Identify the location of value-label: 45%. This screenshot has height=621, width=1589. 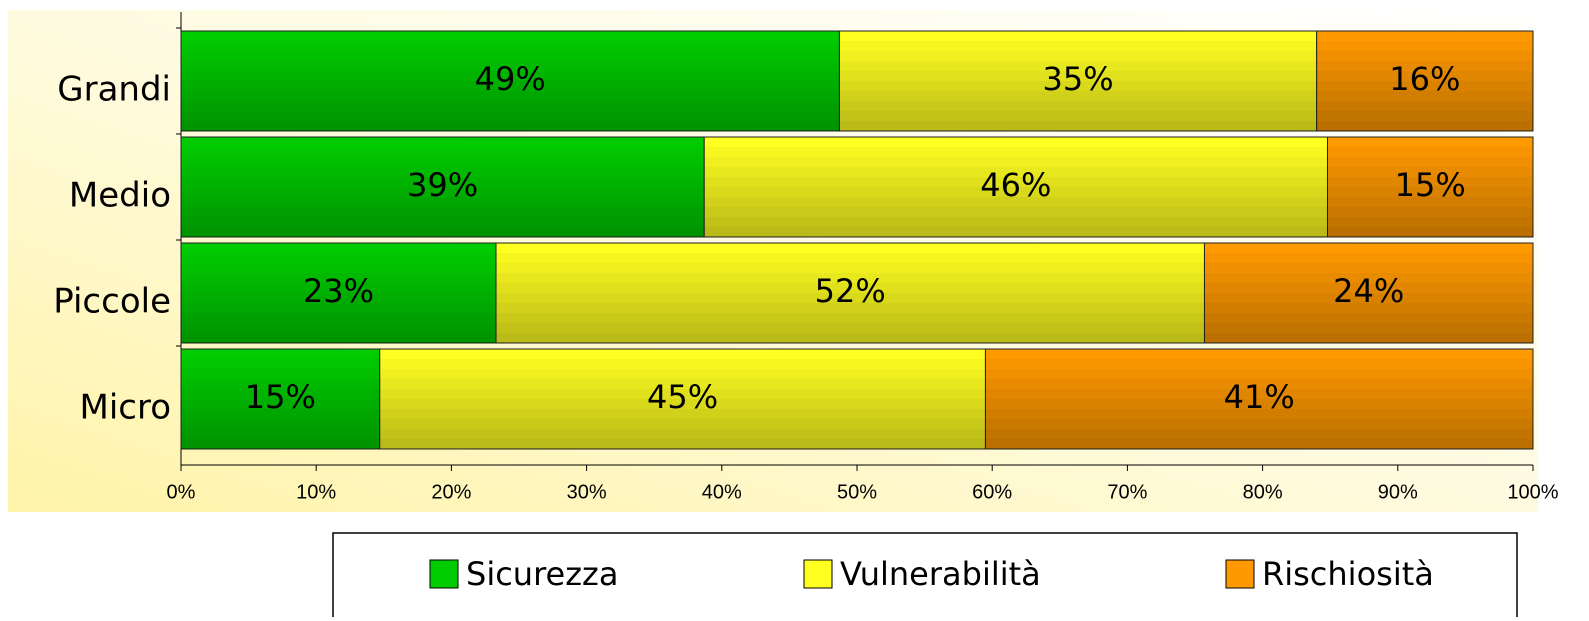
(682, 397).